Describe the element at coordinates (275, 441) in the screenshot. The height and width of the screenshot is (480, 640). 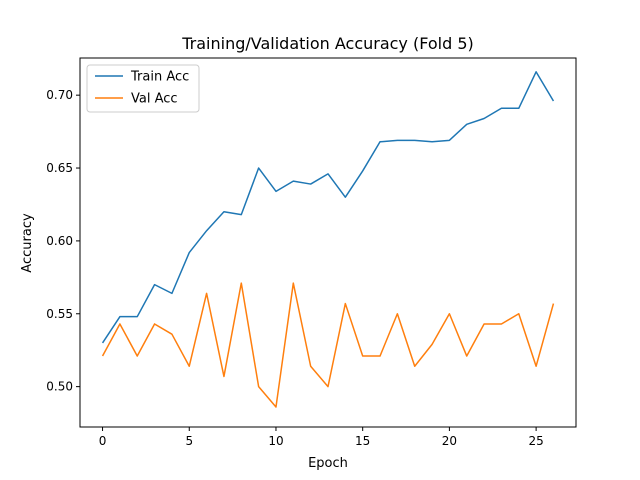
I see `x-tick-label: 10` at that location.